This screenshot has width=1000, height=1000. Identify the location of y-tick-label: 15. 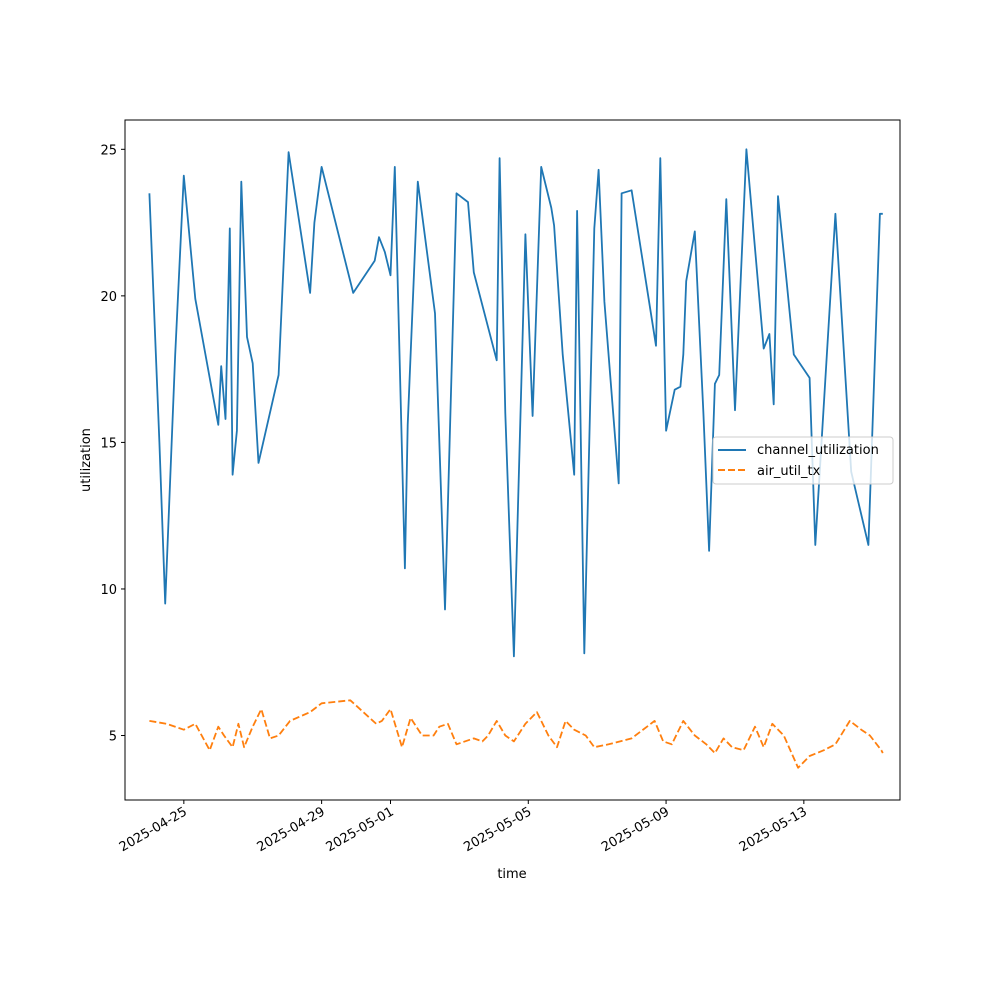
(108, 443).